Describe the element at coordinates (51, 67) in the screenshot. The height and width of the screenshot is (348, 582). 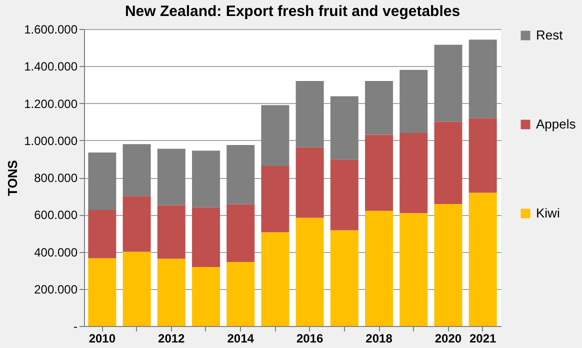
I see `y-tick-label: 1.400.000` at that location.